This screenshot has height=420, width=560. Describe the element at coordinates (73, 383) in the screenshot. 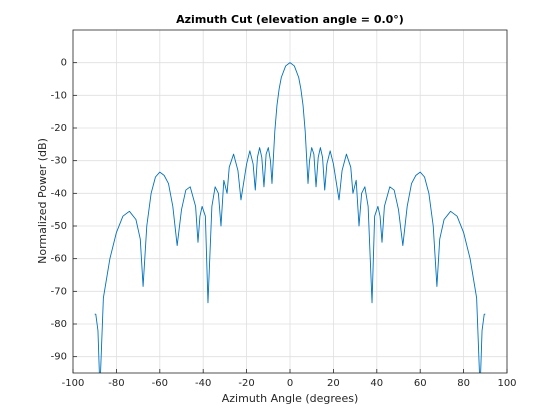

I see `x-tick-label: -100` at that location.